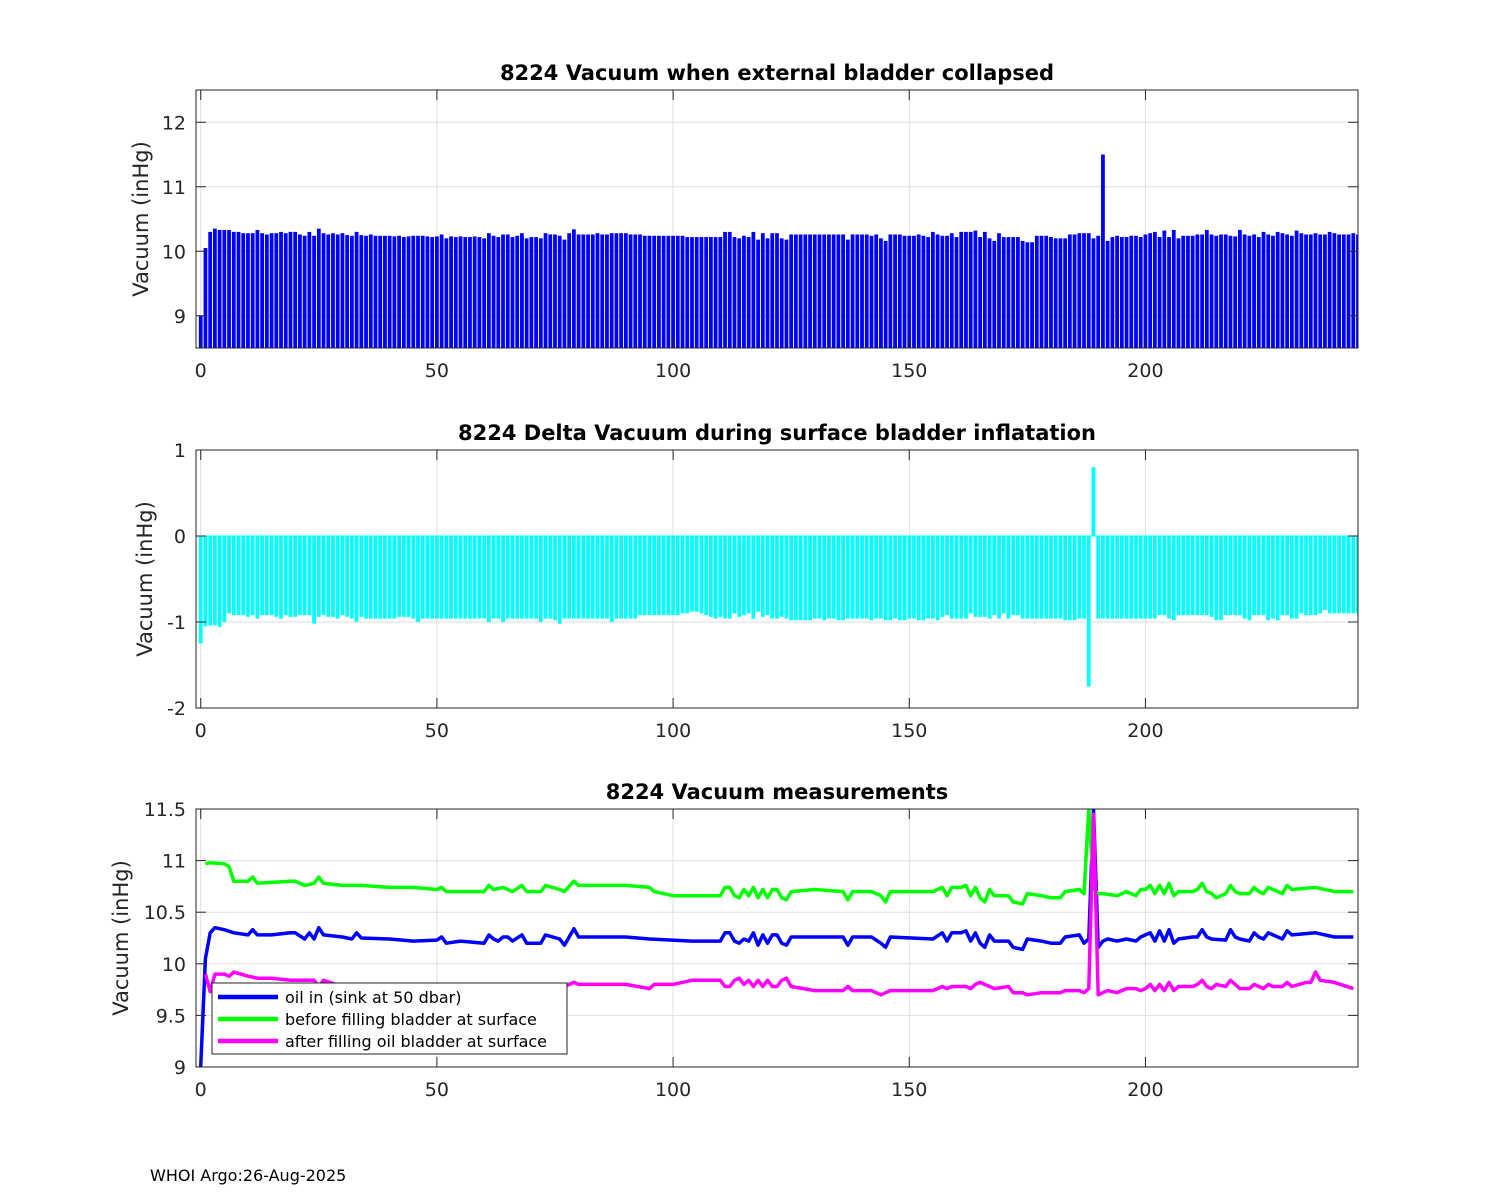  Describe the element at coordinates (141, 219) in the screenshot. I see `chart-1-ylabel: Vacuum (inHg)` at that location.